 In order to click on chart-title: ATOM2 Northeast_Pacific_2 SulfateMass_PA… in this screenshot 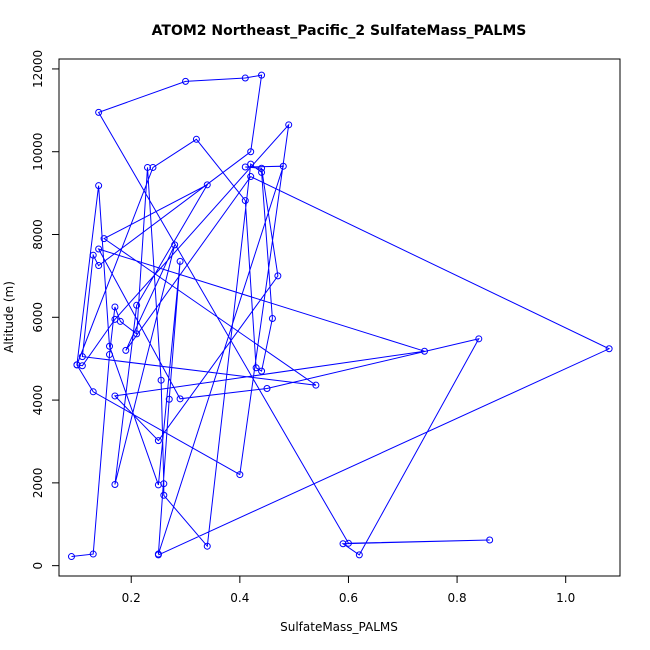, I will do `click(339, 31)`.